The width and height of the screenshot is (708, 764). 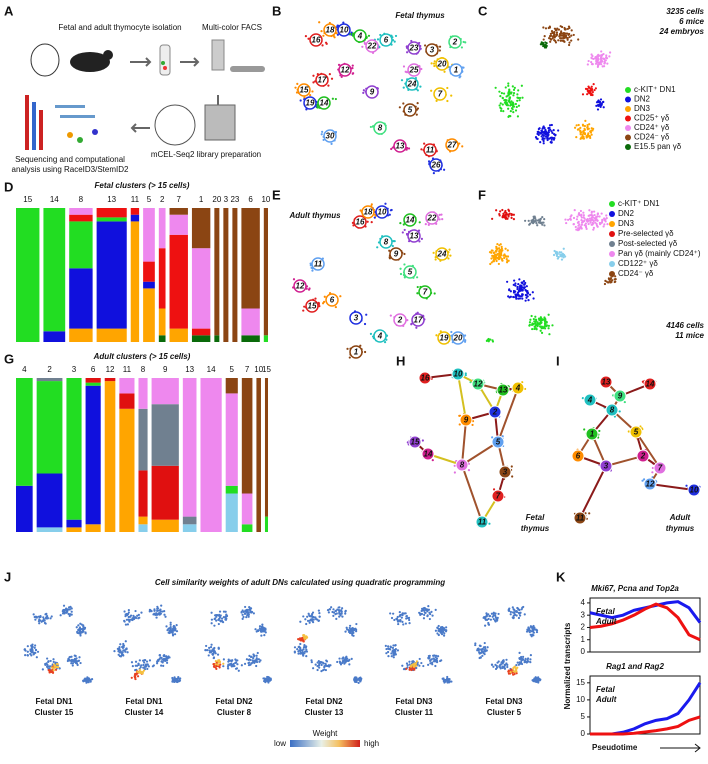 I want to click on cluster-label: 22, so click(x=372, y=46).